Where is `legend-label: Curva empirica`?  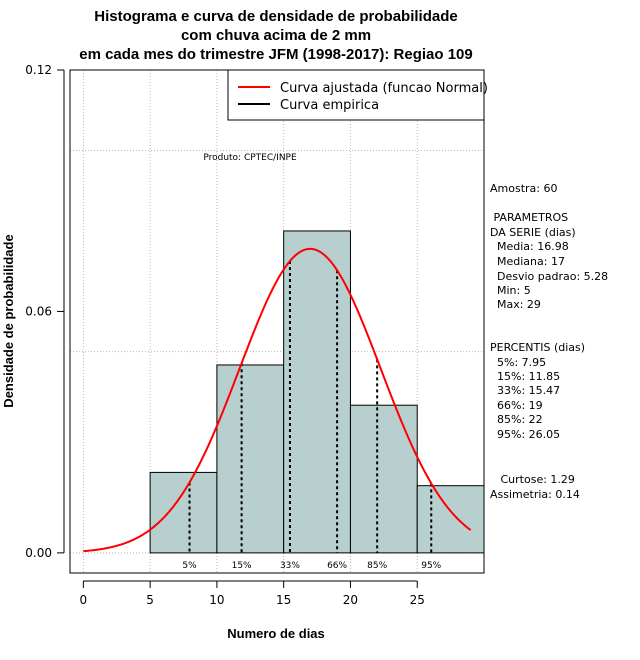 legend-label: Curva empirica is located at coordinates (329, 105).